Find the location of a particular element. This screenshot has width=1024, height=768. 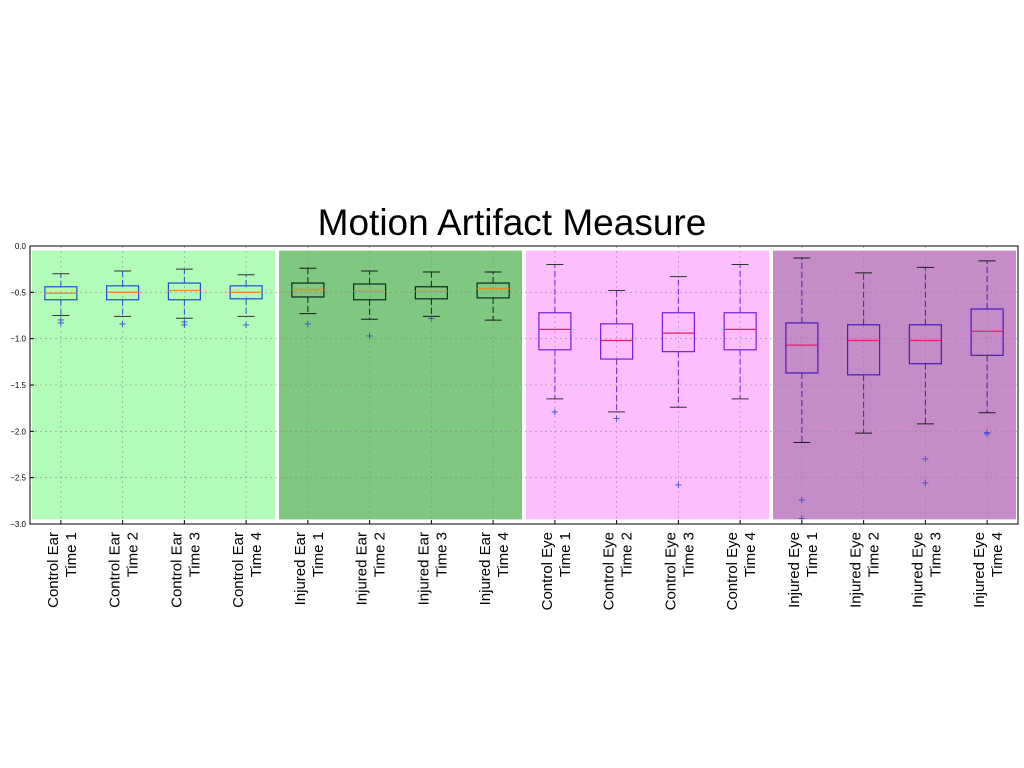

box-9: + is located at coordinates (555, 341).